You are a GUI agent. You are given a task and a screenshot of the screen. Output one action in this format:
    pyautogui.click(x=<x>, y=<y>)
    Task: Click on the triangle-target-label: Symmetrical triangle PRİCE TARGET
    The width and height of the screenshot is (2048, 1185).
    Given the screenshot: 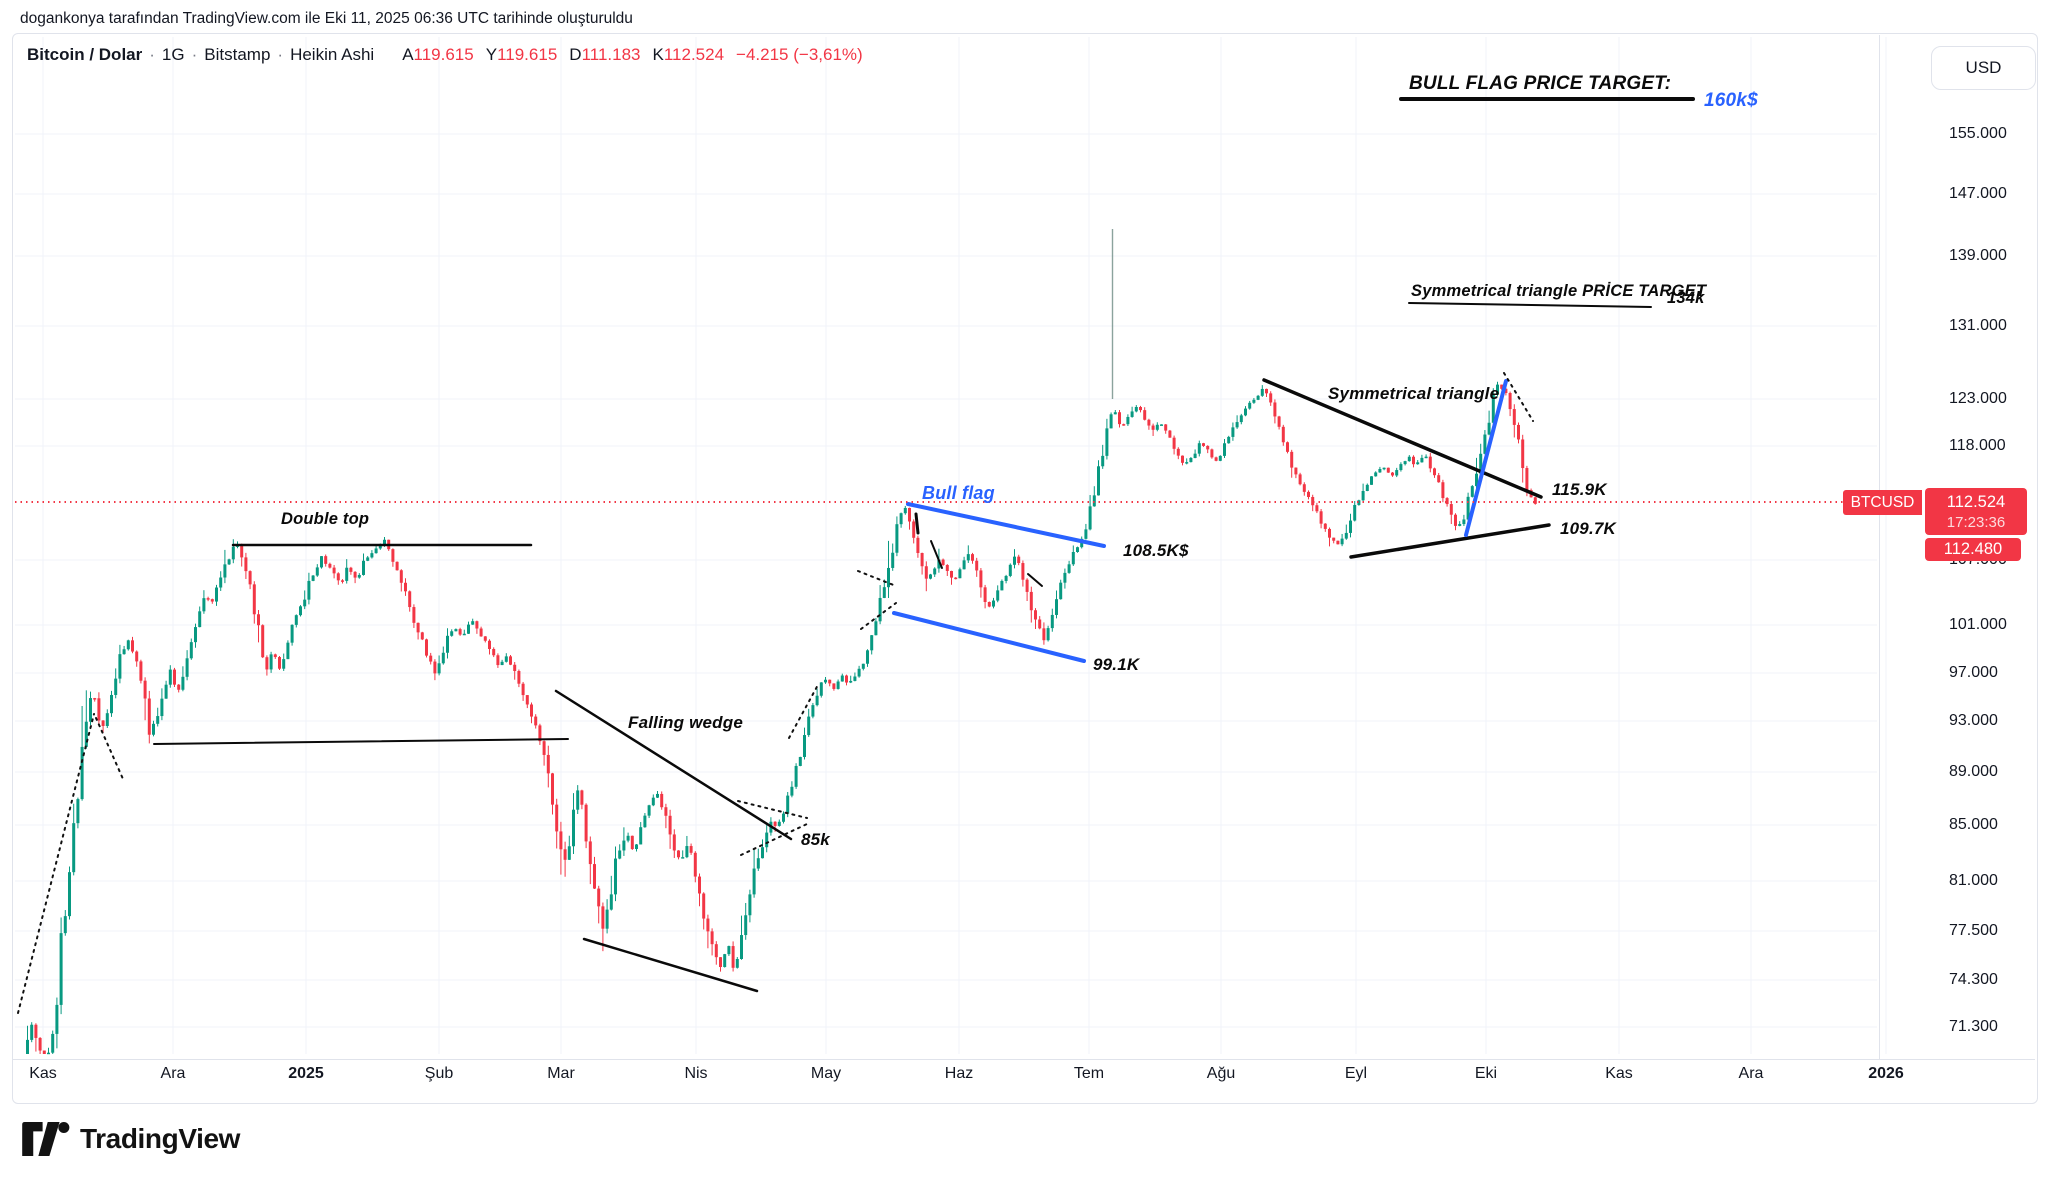 What is the action you would take?
    pyautogui.click(x=1559, y=291)
    